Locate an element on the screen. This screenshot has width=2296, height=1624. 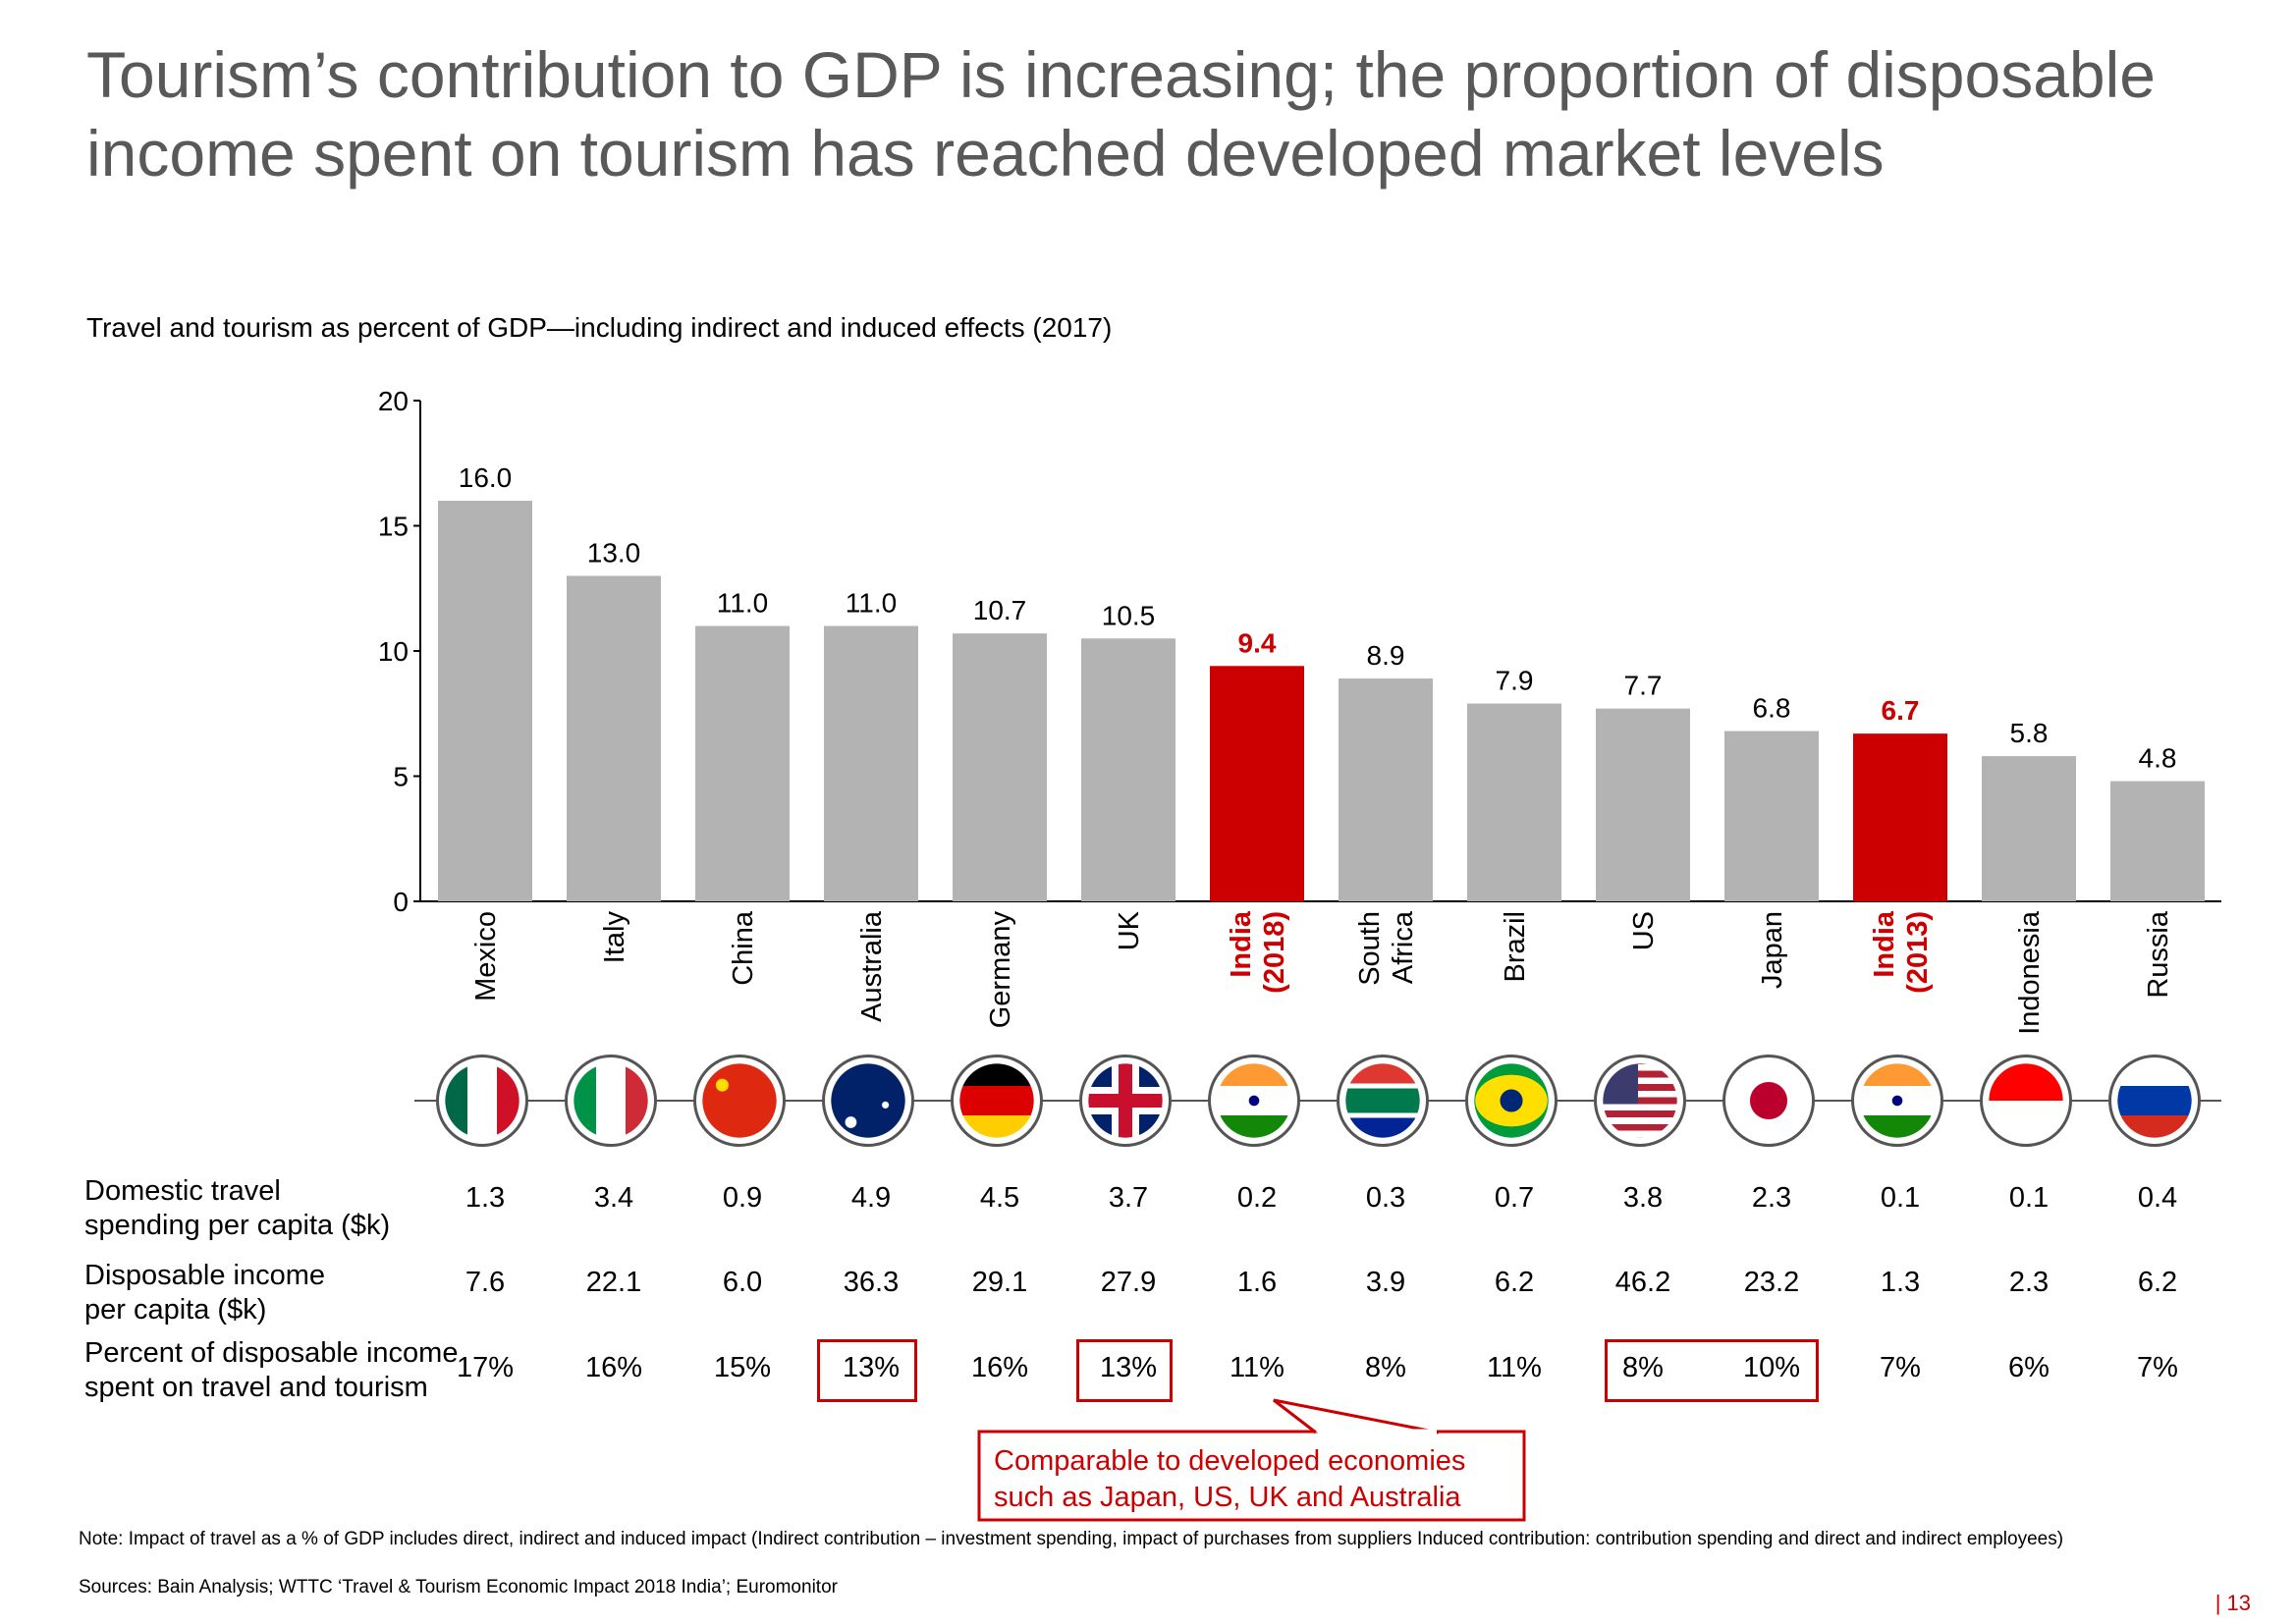
callout-line: such as Japan, US, UK and Australia is located at coordinates (1227, 1497).